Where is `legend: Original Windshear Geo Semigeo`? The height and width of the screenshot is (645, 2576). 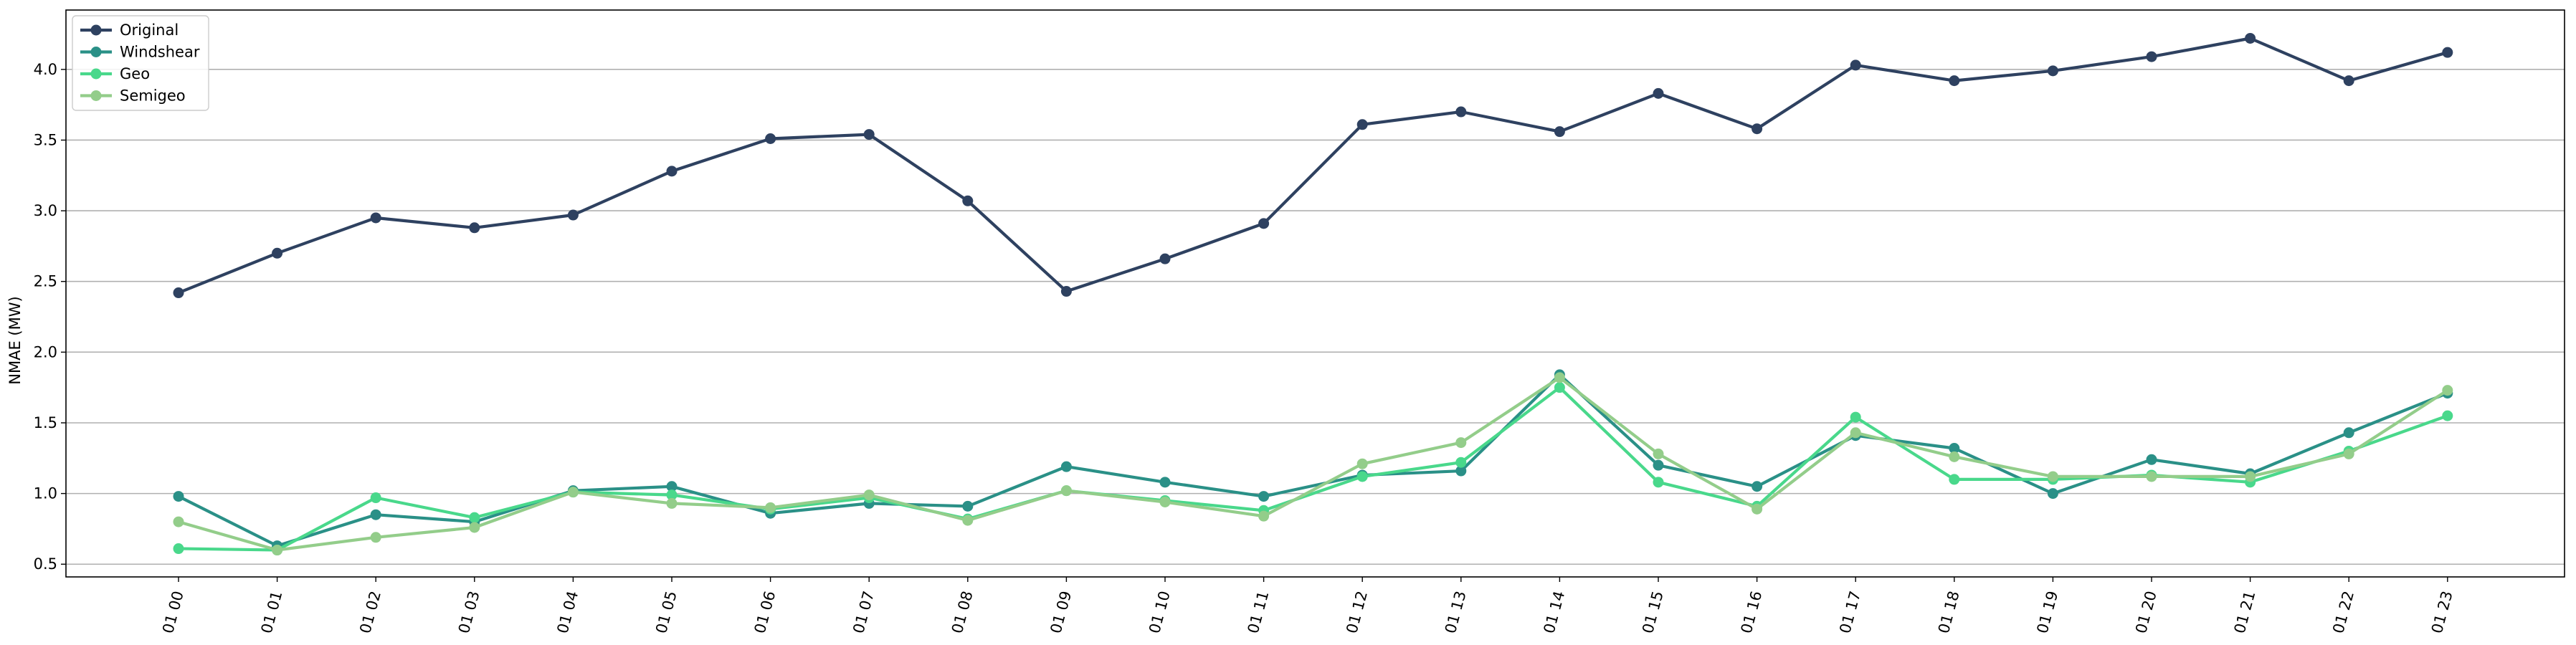
legend: Original Windshear Geo Semigeo is located at coordinates (141, 63).